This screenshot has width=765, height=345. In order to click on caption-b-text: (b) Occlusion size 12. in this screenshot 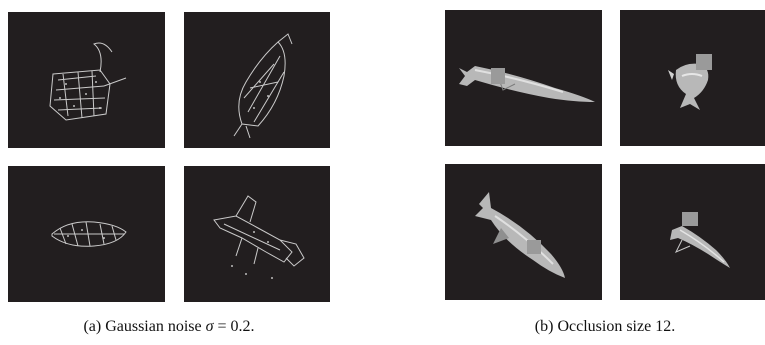, I will do `click(605, 326)`.